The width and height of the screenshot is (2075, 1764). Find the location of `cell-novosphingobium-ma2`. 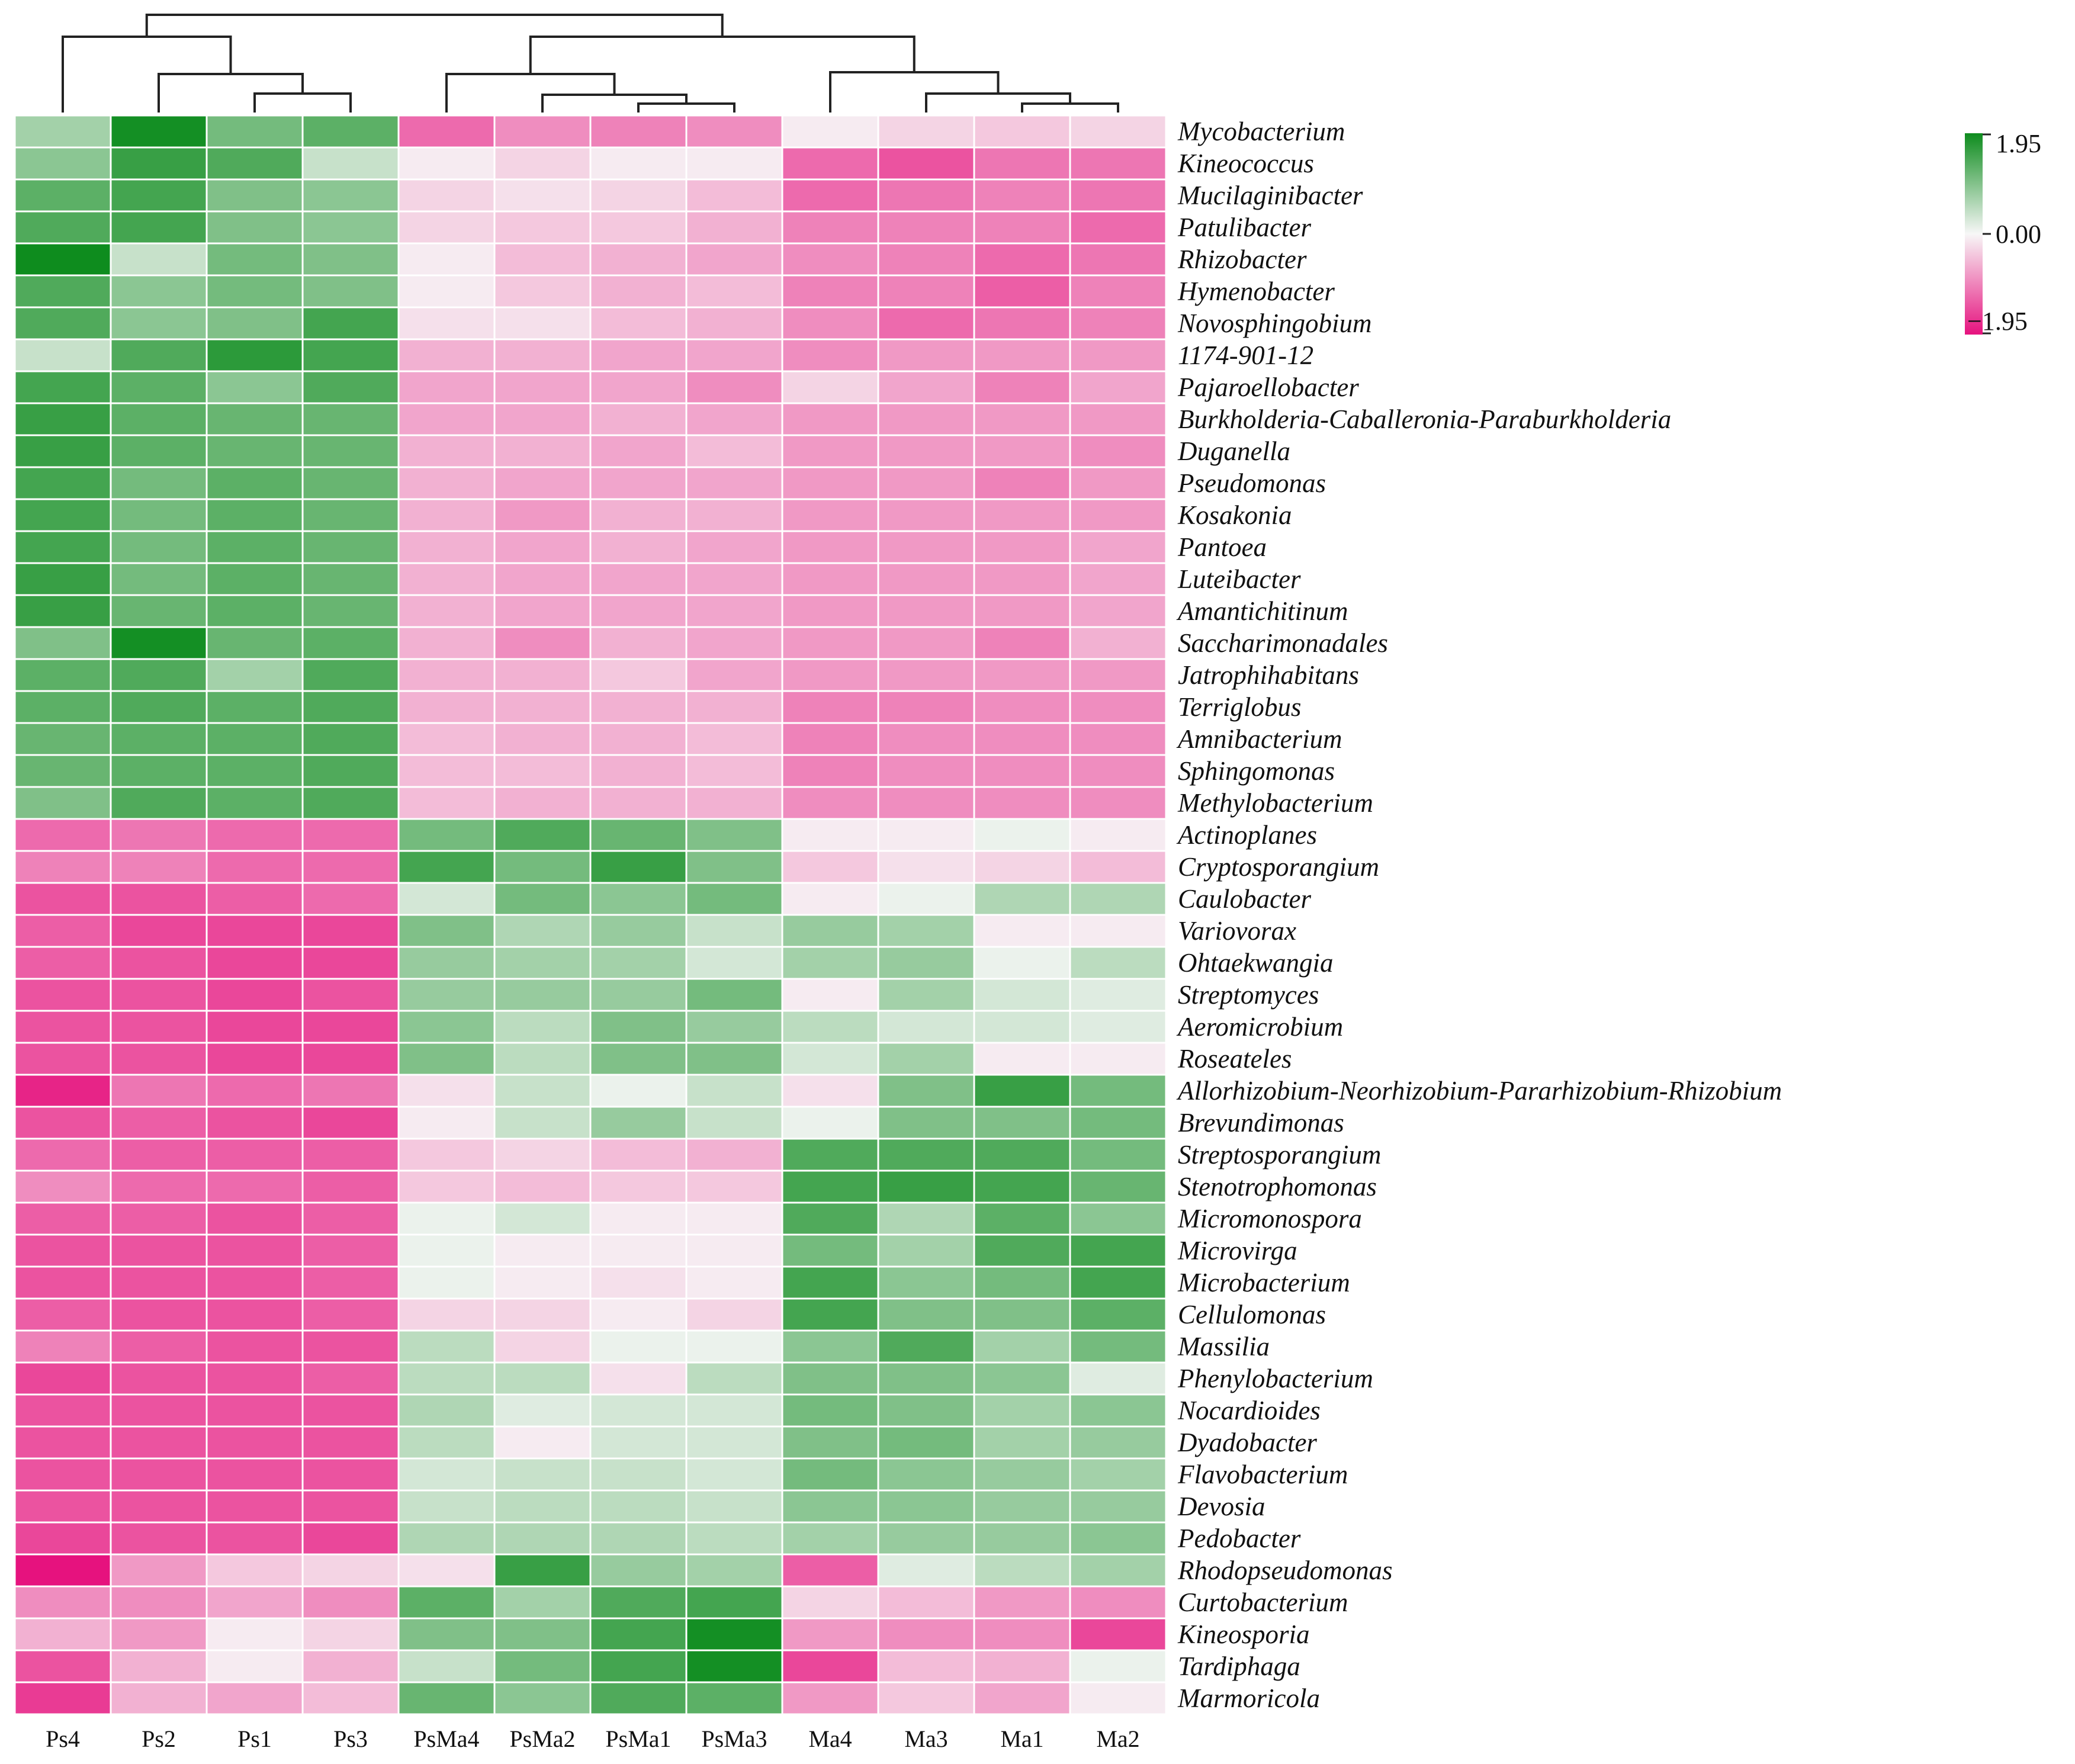

cell-novosphingobium-ma2 is located at coordinates (1118, 323).